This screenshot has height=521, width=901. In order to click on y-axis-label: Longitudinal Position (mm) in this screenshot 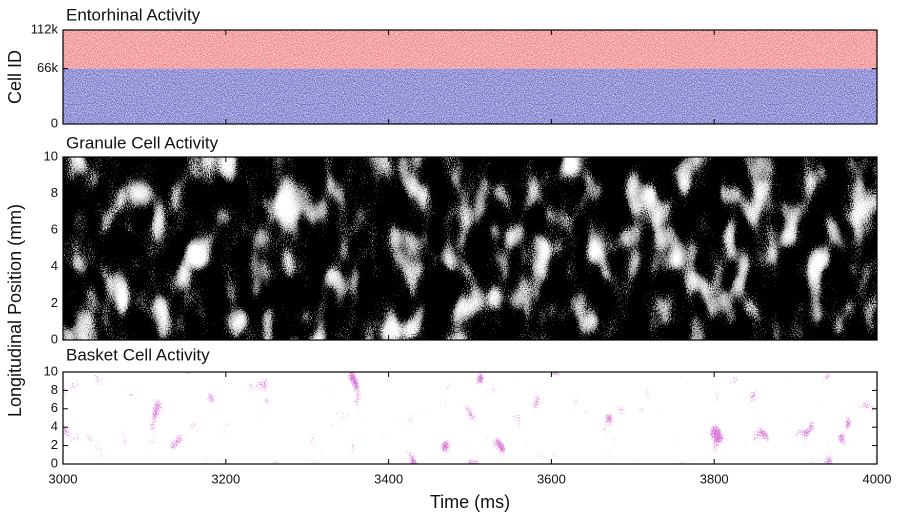, I will do `click(15, 310)`.